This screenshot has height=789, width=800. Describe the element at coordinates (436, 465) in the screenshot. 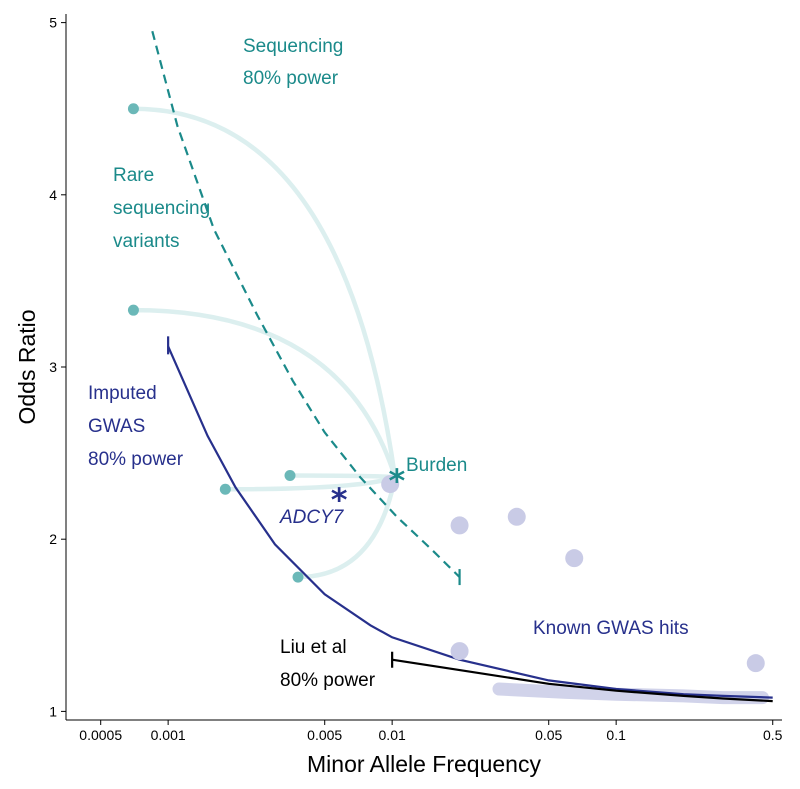

I see `annotation-burden: Burden` at that location.